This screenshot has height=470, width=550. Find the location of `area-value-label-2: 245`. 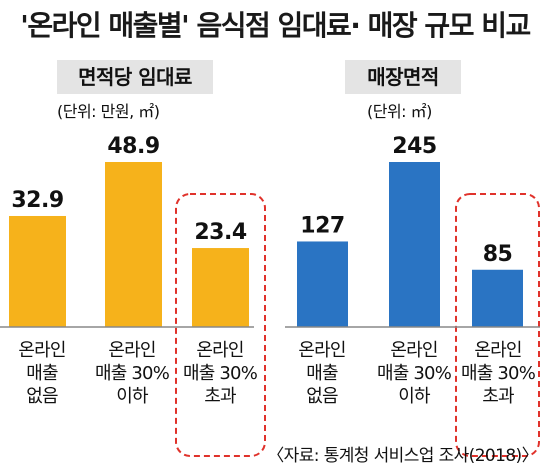

area-value-label-2: 245 is located at coordinates (414, 146).